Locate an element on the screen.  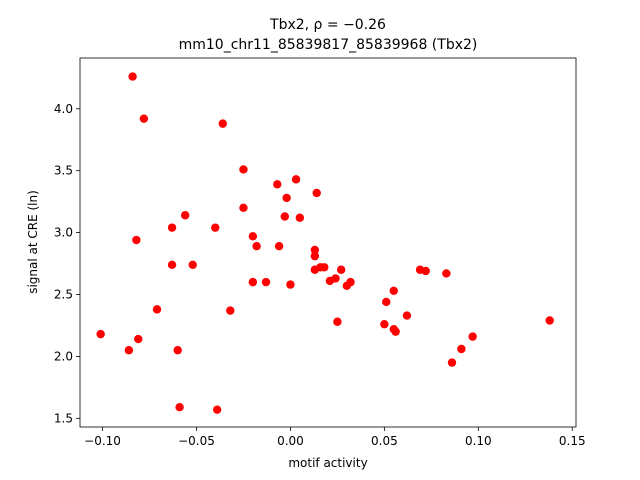
chart-title-line-2: mm10_chr11_85839817_85839968 (Tbx2) is located at coordinates (328, 45).